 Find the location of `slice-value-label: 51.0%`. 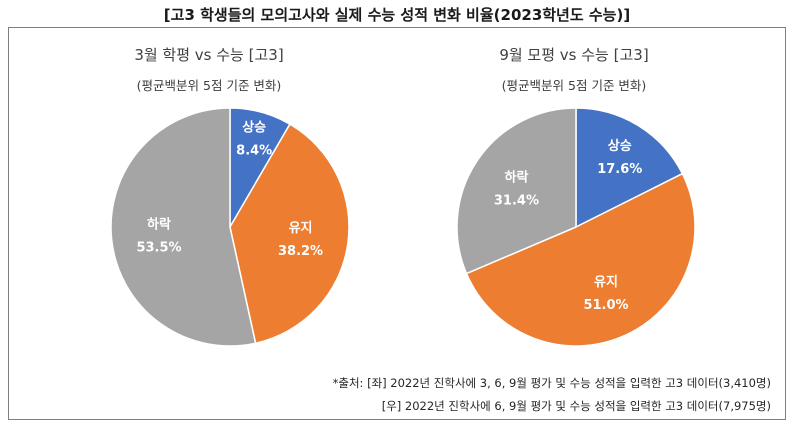

slice-value-label: 51.0% is located at coordinates (605, 305).